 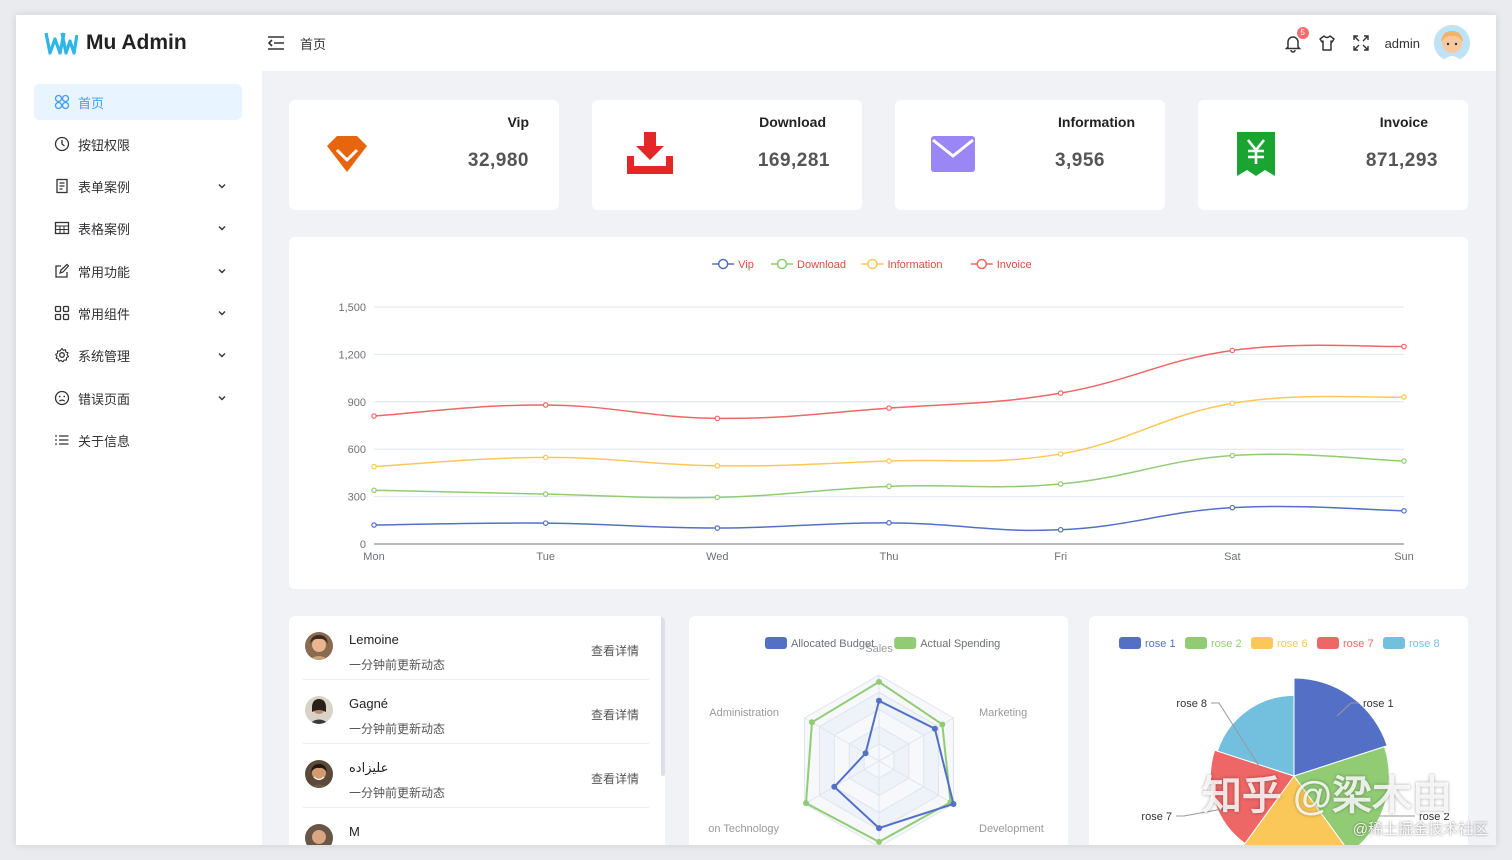 I want to click on sidebar-item-label: 按钮权限, so click(x=104, y=145).